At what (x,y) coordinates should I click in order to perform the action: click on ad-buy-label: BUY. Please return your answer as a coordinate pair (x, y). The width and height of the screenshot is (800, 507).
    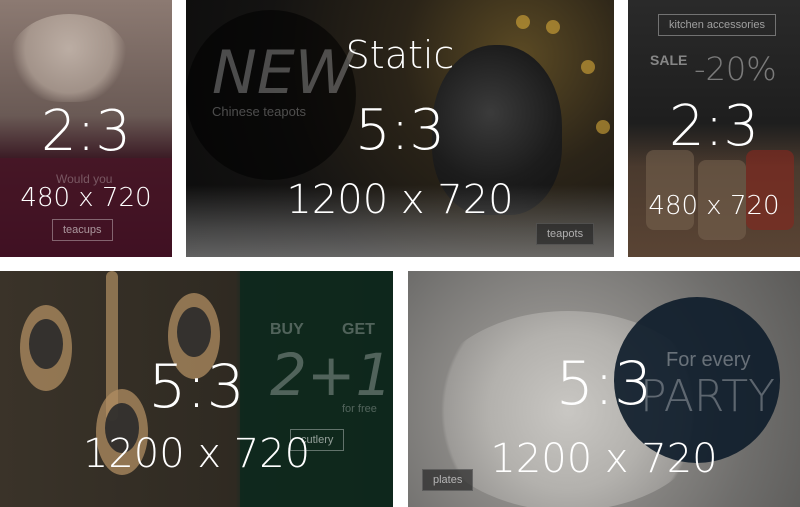
    Looking at the image, I should click on (287, 329).